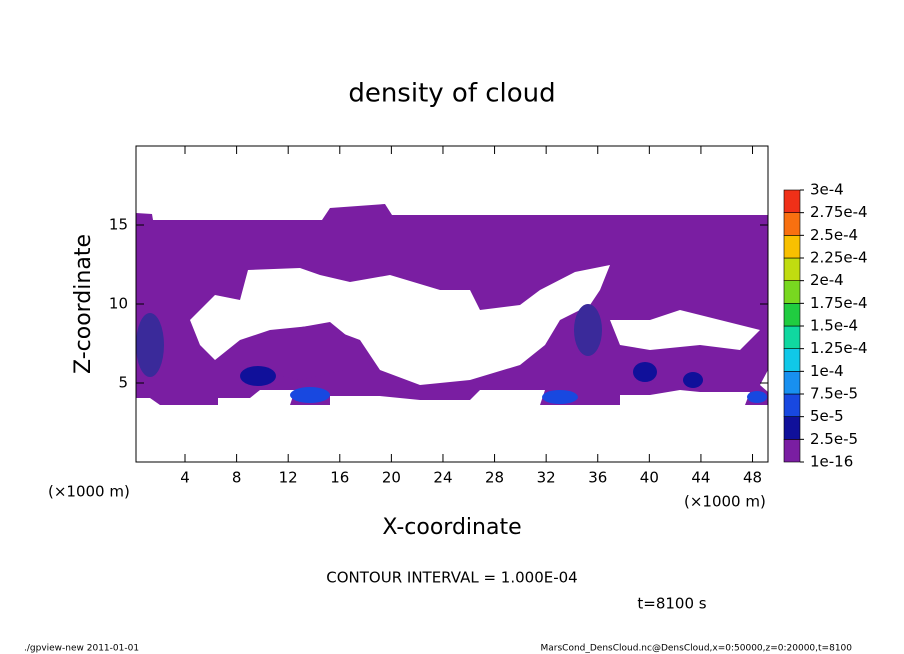 This screenshot has height=654, width=904. What do you see at coordinates (839, 303) in the screenshot?
I see `colorbar-label: 1.75e-4` at bounding box center [839, 303].